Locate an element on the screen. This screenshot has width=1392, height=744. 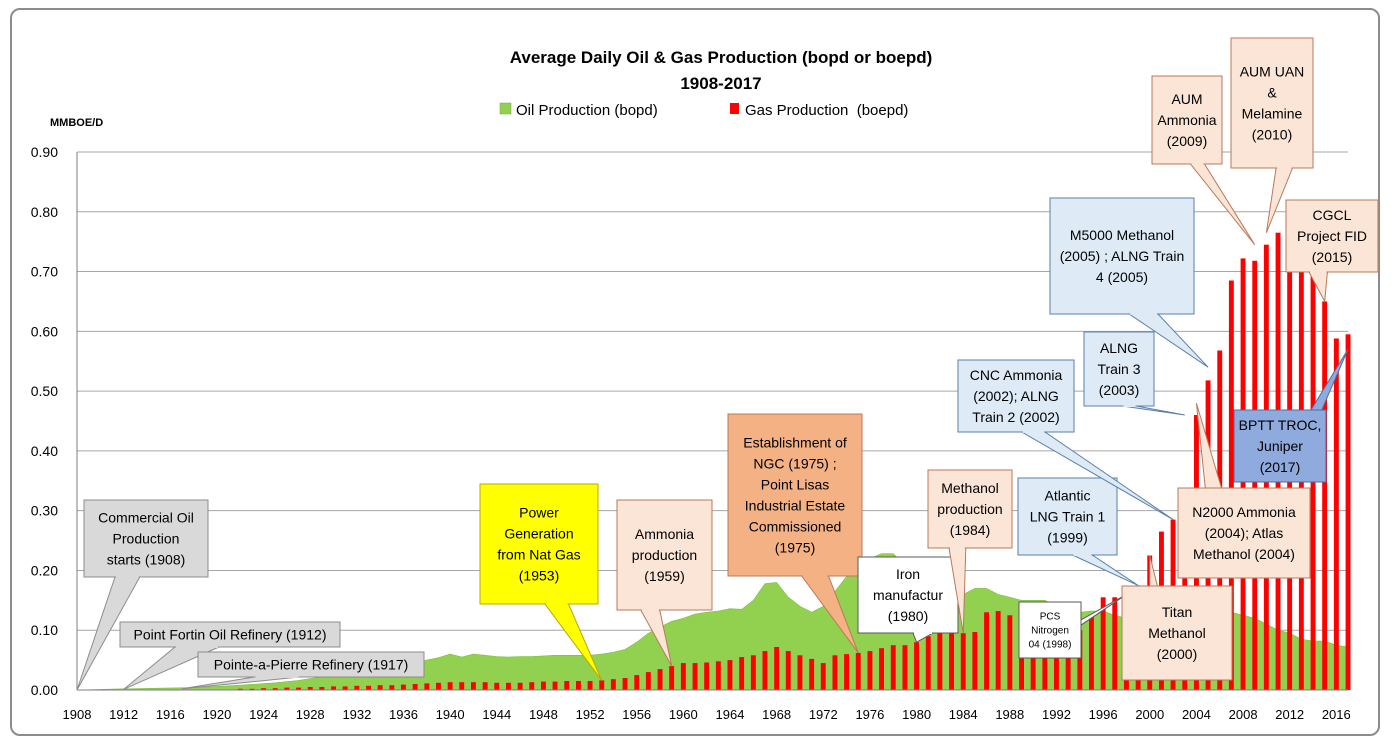
x-tick-label: 1996 is located at coordinates (1103, 714).